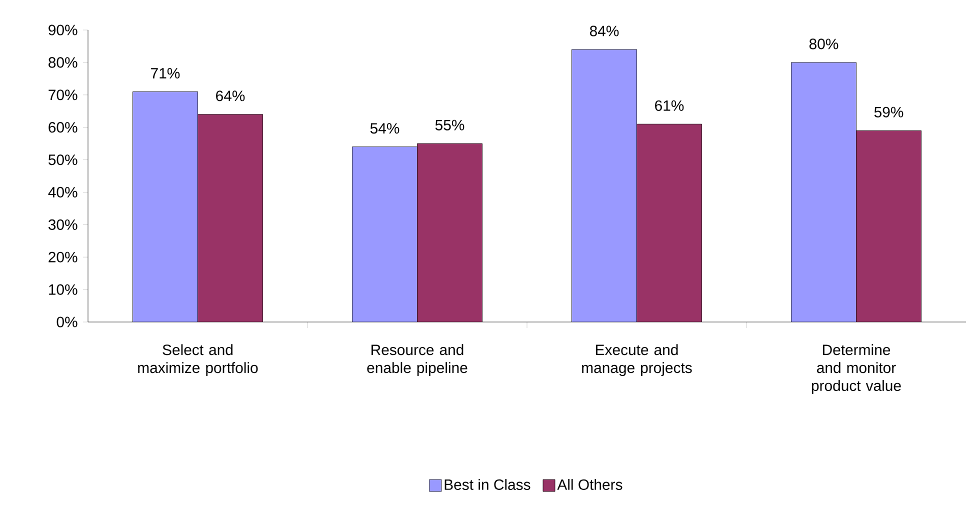 This screenshot has height=510, width=971. Describe the element at coordinates (604, 31) in the screenshot. I see `data-label: 84%` at that location.